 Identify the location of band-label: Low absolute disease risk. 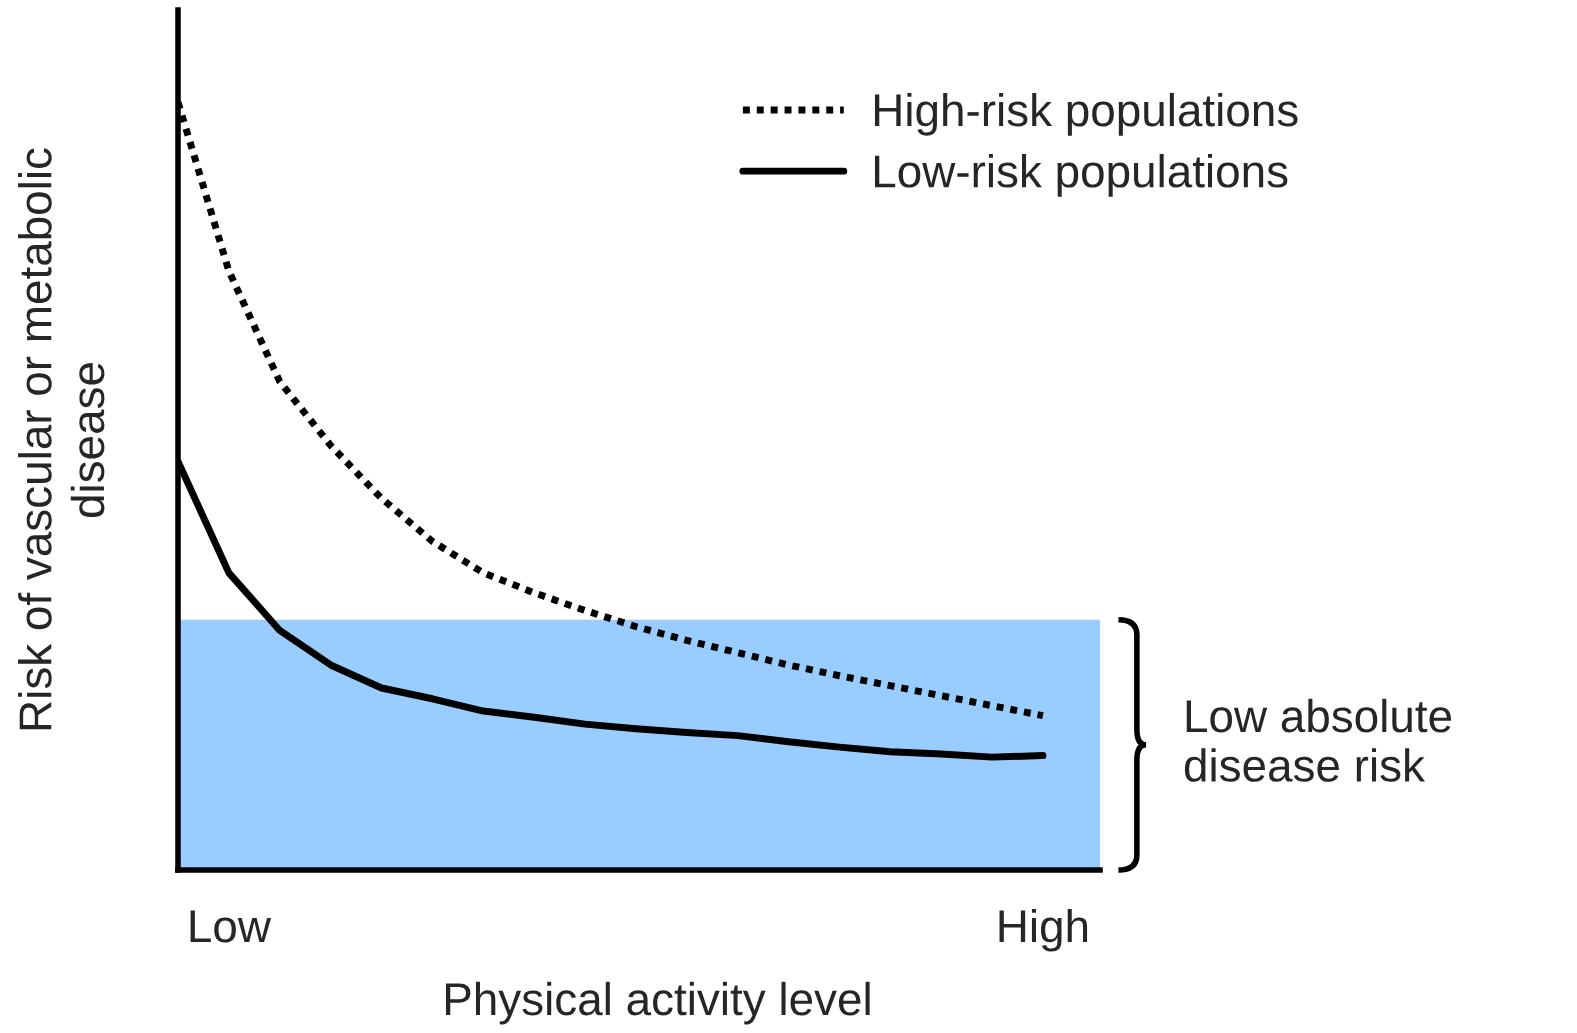
(1318, 740).